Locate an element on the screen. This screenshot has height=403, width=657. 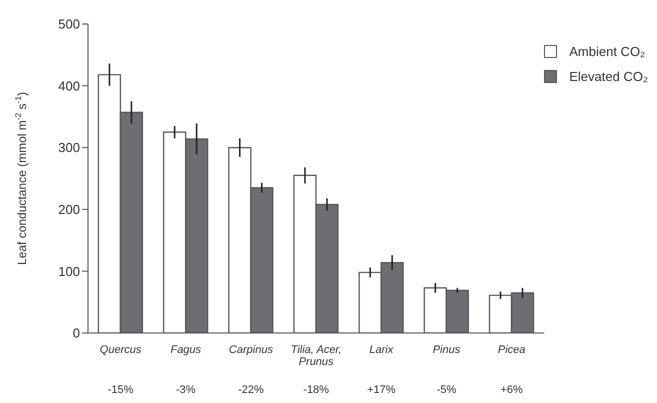
y-tick-label: 0 is located at coordinates (76, 333).